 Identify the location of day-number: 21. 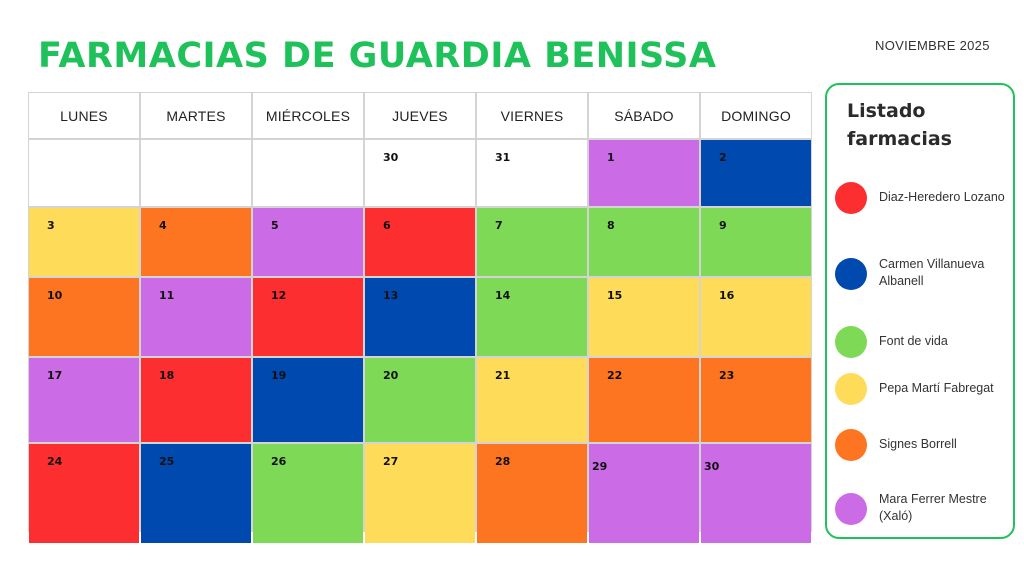
(503, 375).